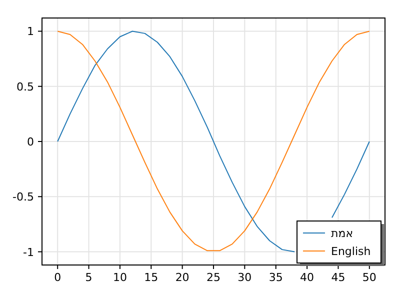 This screenshot has width=400, height=300. What do you see at coordinates (28, 252) in the screenshot?
I see `y-tick-label: -1` at bounding box center [28, 252].